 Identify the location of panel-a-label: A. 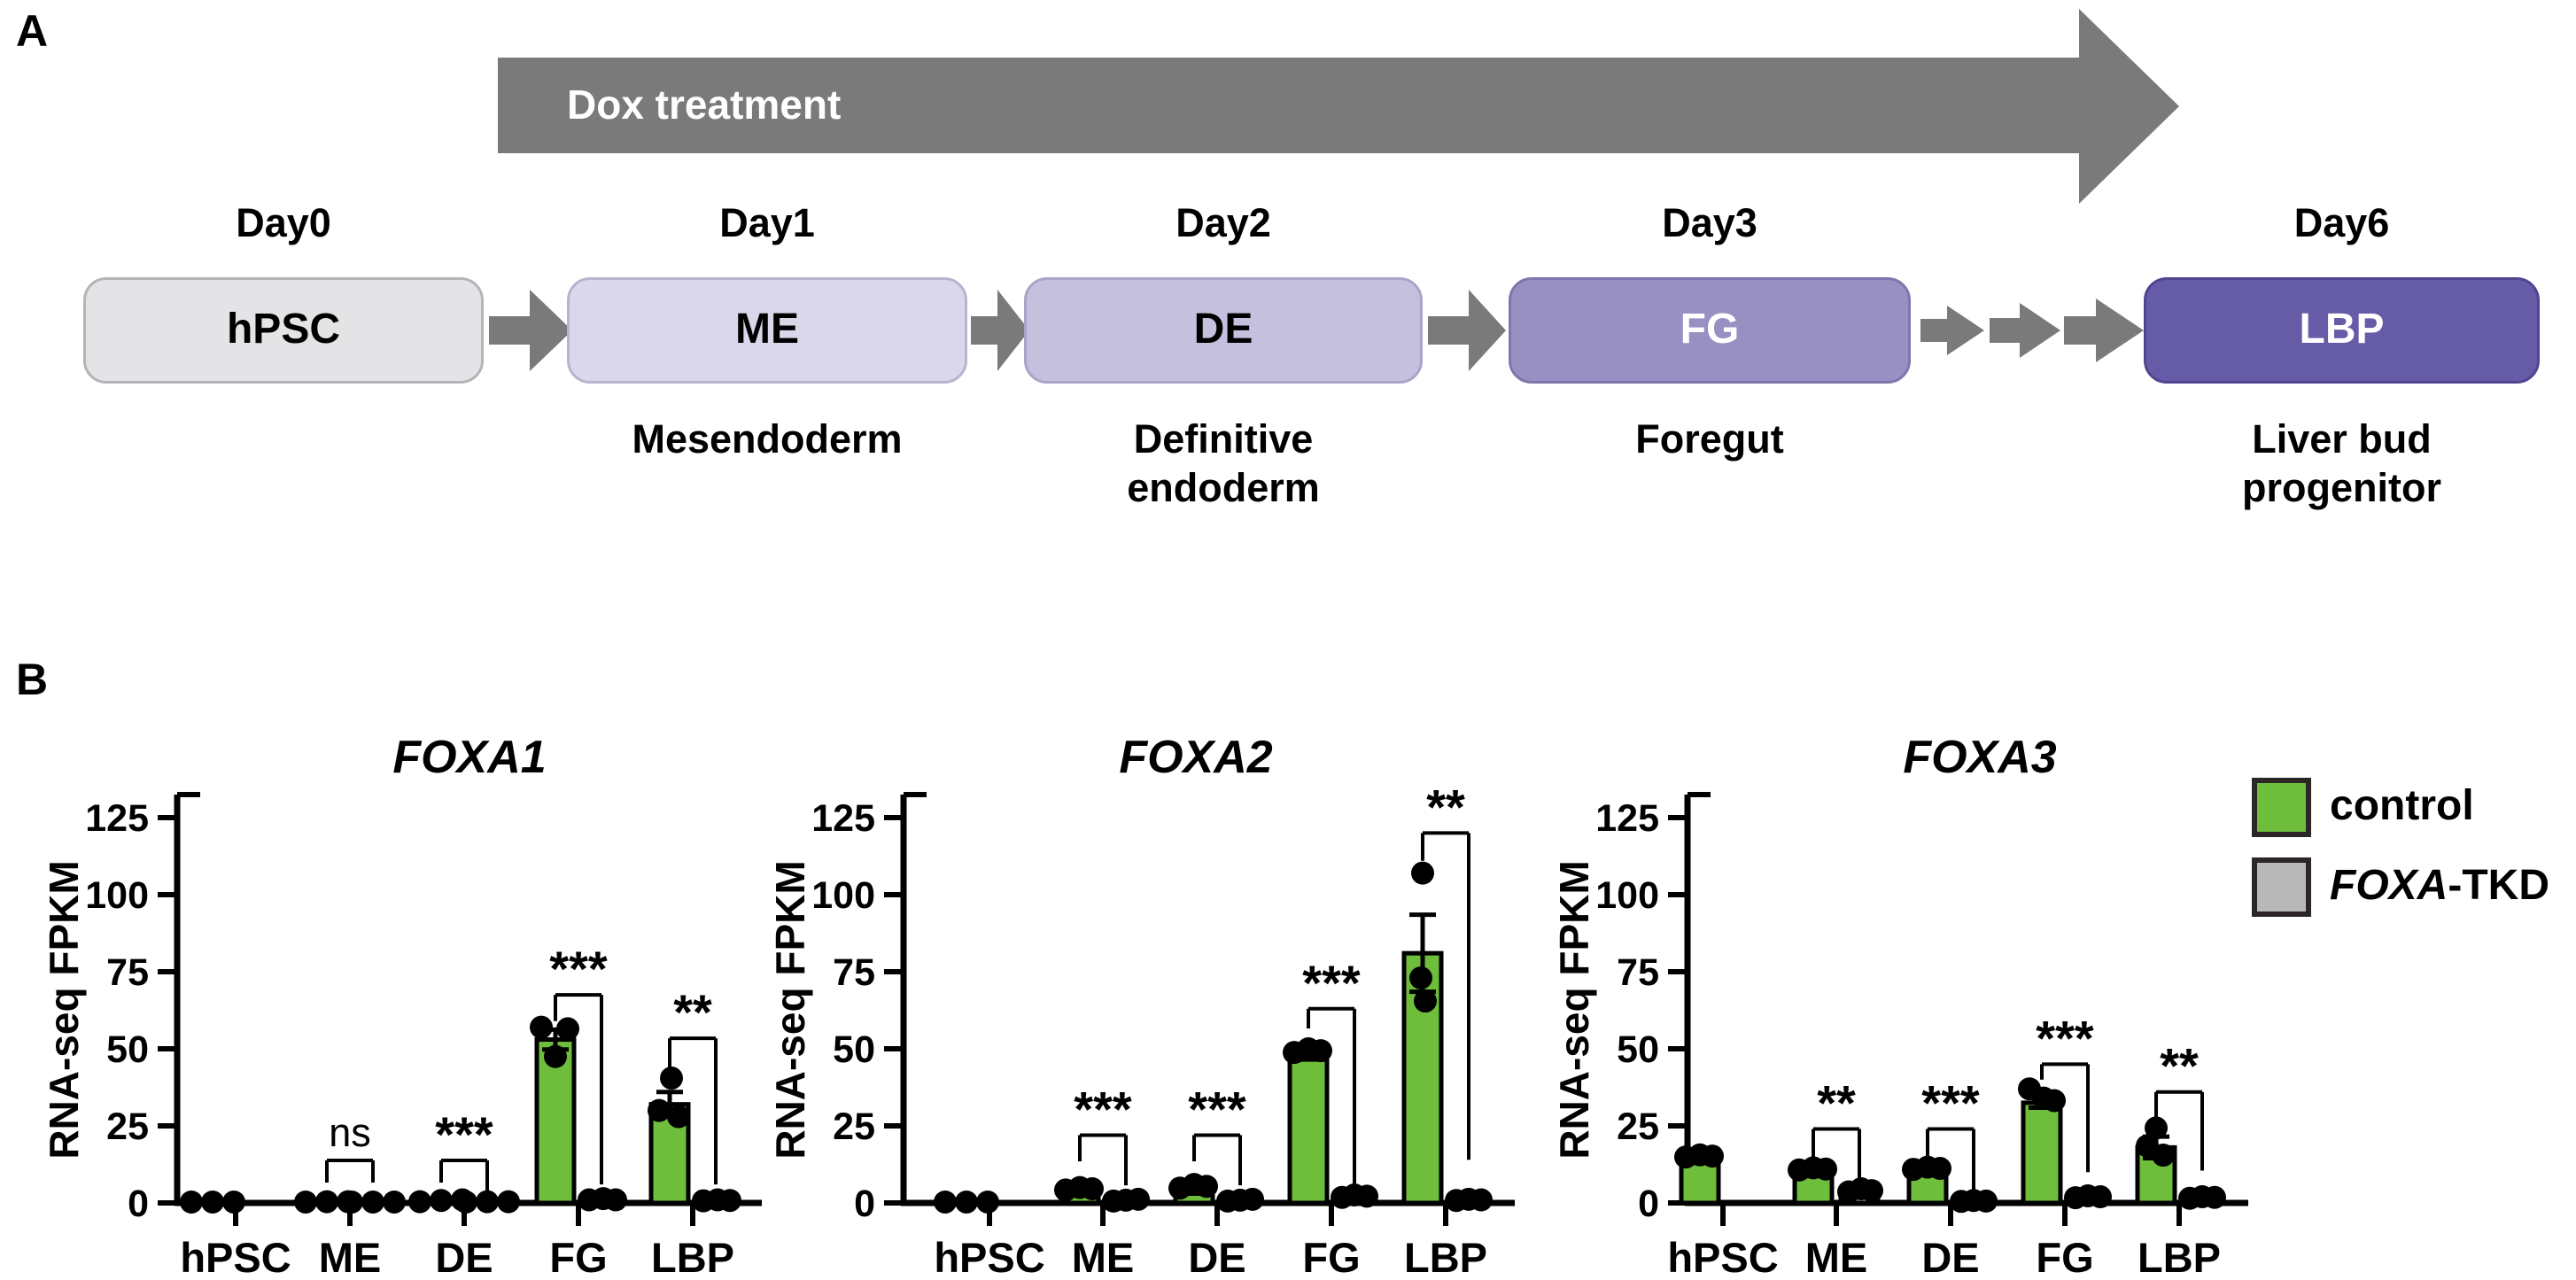
(32, 31).